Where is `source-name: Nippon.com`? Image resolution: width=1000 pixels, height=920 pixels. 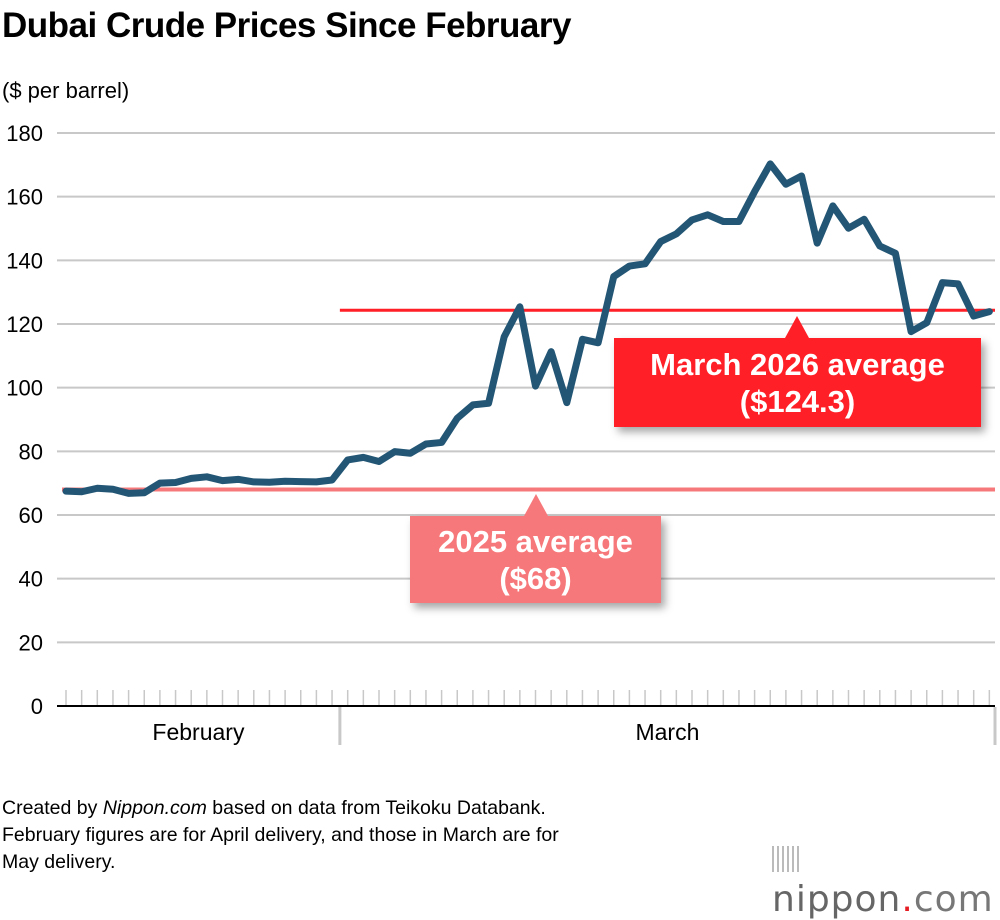
source-name: Nippon.com is located at coordinates (155, 808).